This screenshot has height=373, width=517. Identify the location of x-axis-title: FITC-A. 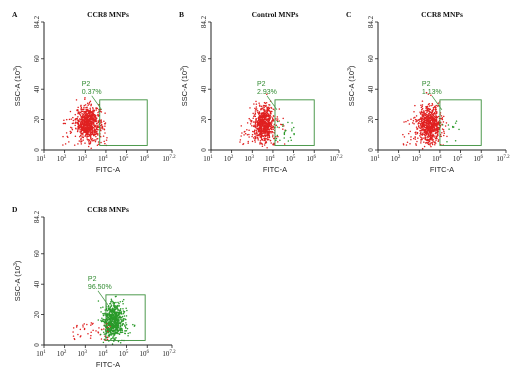
(108, 364).